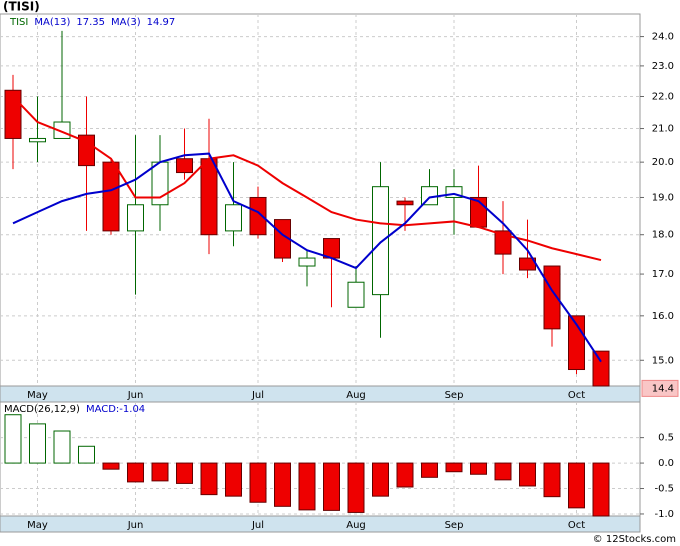 The width and height of the screenshot is (680, 546). Describe the element at coordinates (18, 22) in the screenshot. I see `legend-text: TISI` at that location.